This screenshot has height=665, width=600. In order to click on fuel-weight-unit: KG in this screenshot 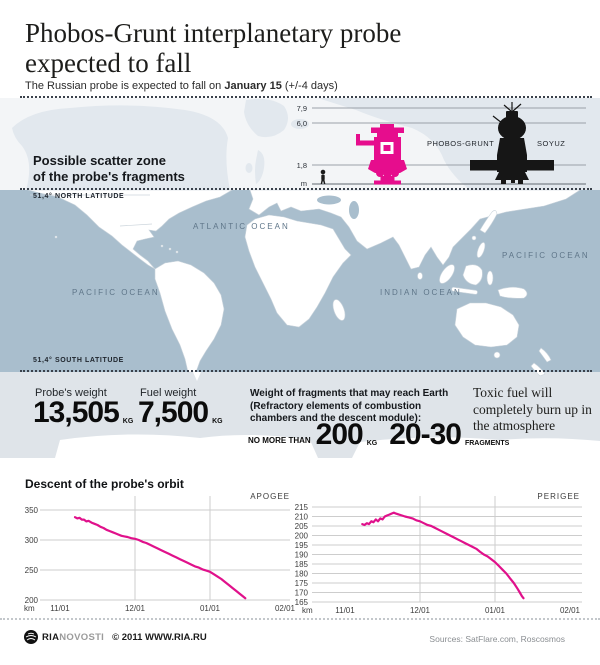, I will do `click(217, 421)`.